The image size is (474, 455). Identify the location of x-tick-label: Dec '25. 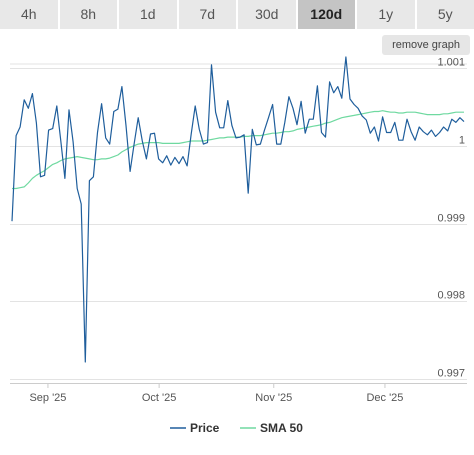
(384, 398).